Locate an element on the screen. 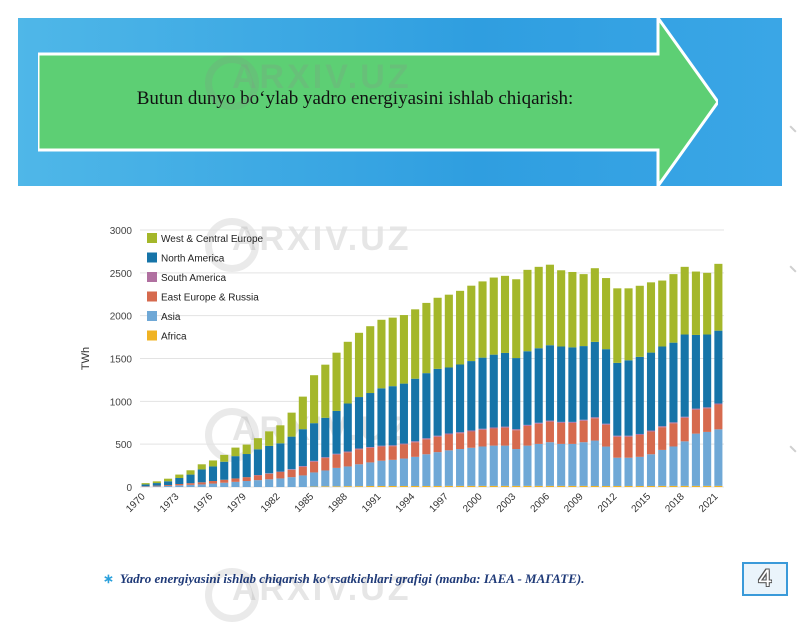 The height and width of the screenshot is (622, 800). y-tick-label: 3000 is located at coordinates (121, 231).